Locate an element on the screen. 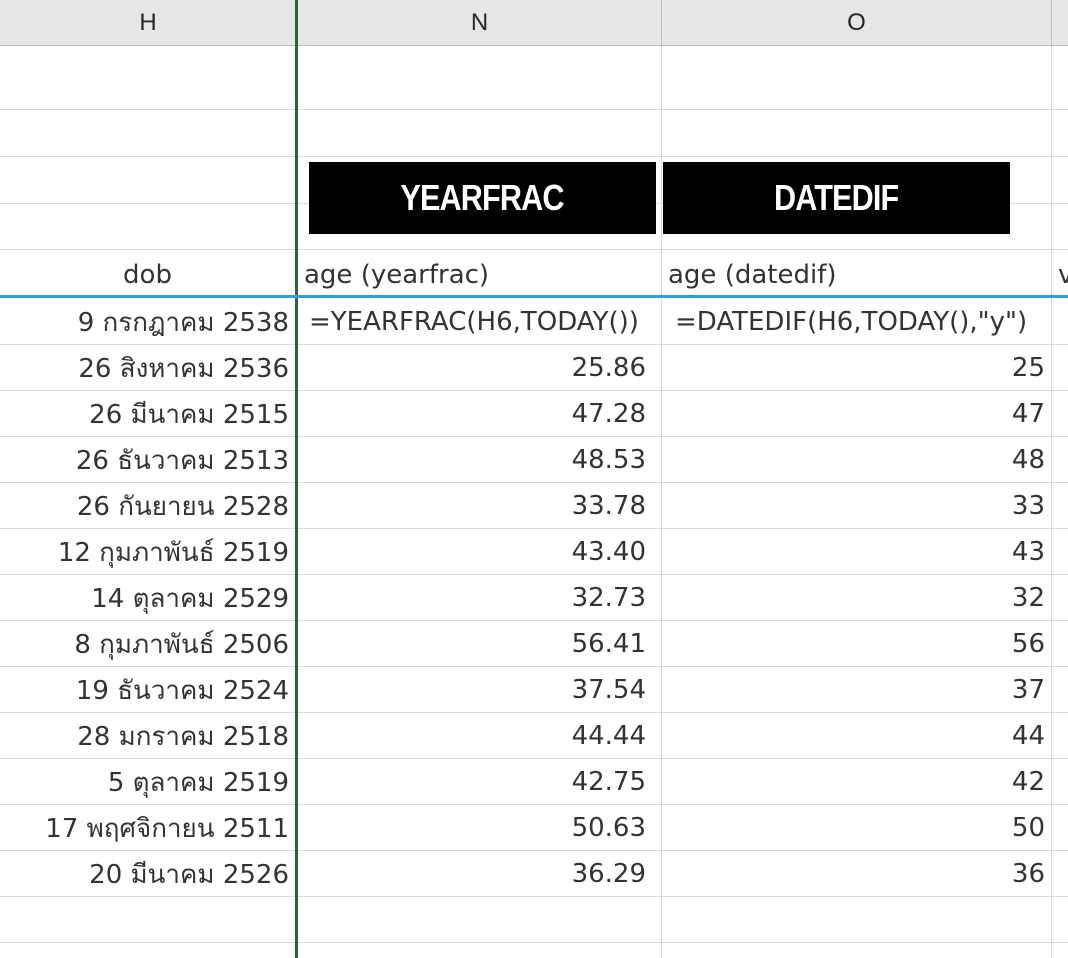 This screenshot has width=1068, height=958. dob-cell: 5 ตุลาคม 2519 is located at coordinates (198, 782).